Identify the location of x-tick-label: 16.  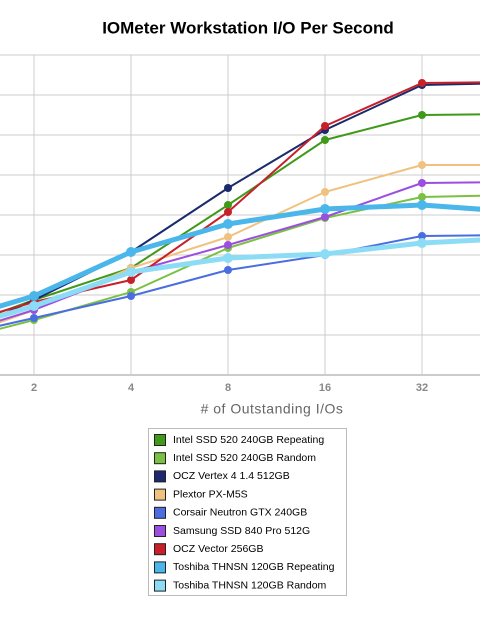
(325, 388).